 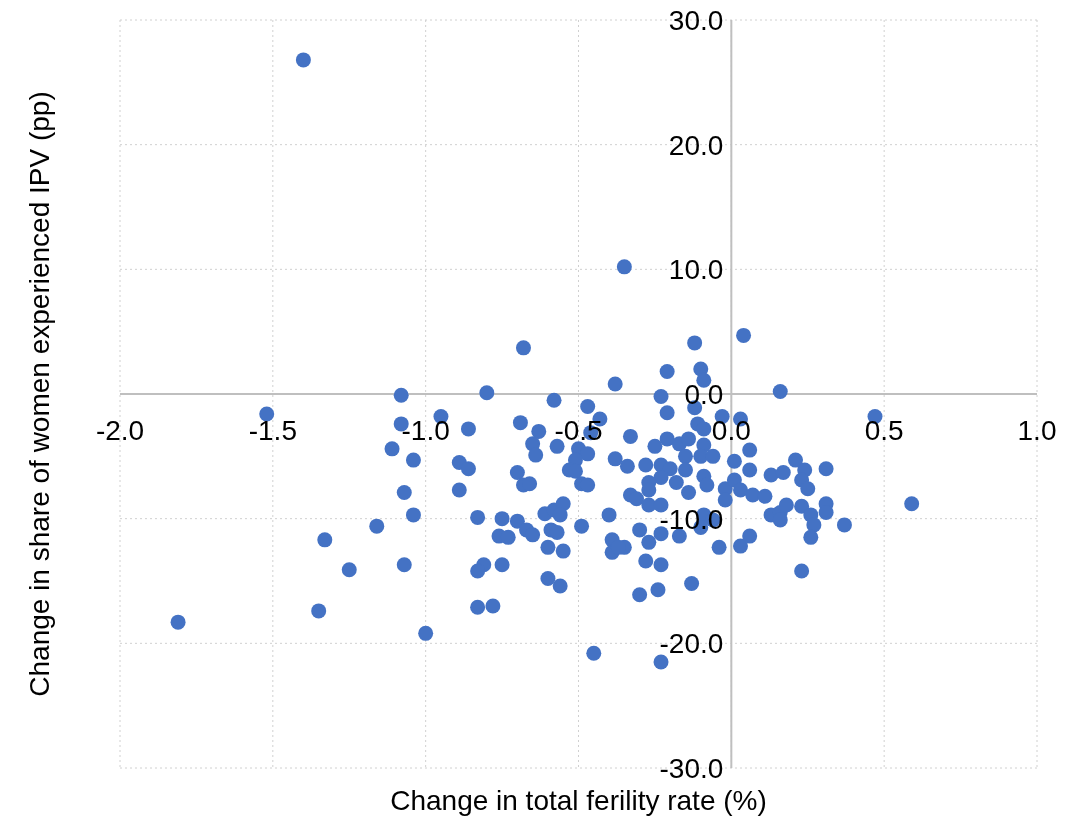 I want to click on y-axis-title: Change in share of women experienced IPV (pp), so click(x=40, y=394).